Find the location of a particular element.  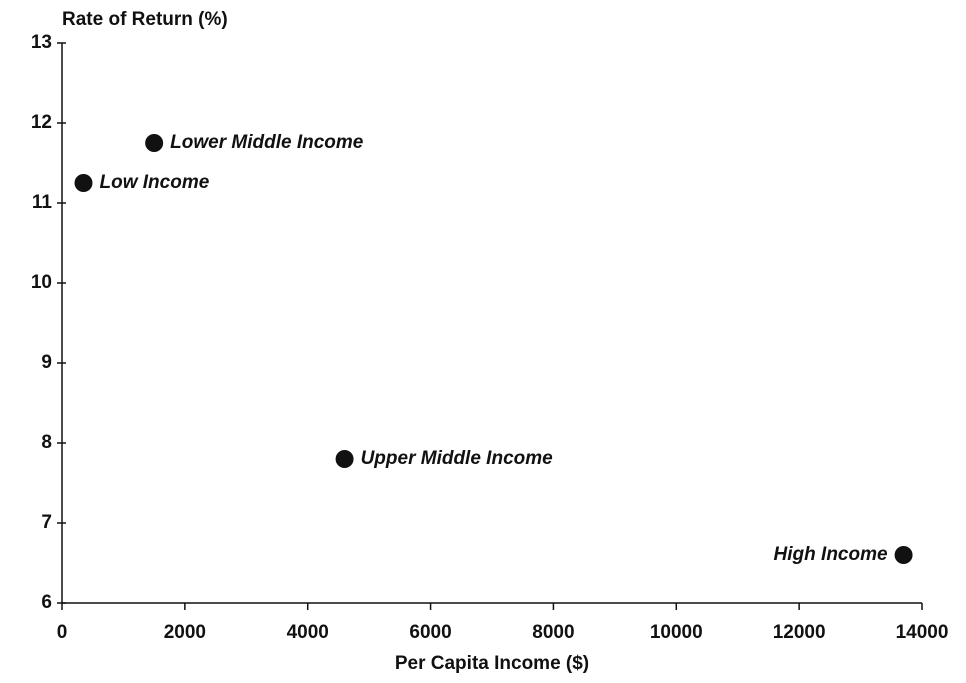

y-tick-label: 8 is located at coordinates (46, 442).